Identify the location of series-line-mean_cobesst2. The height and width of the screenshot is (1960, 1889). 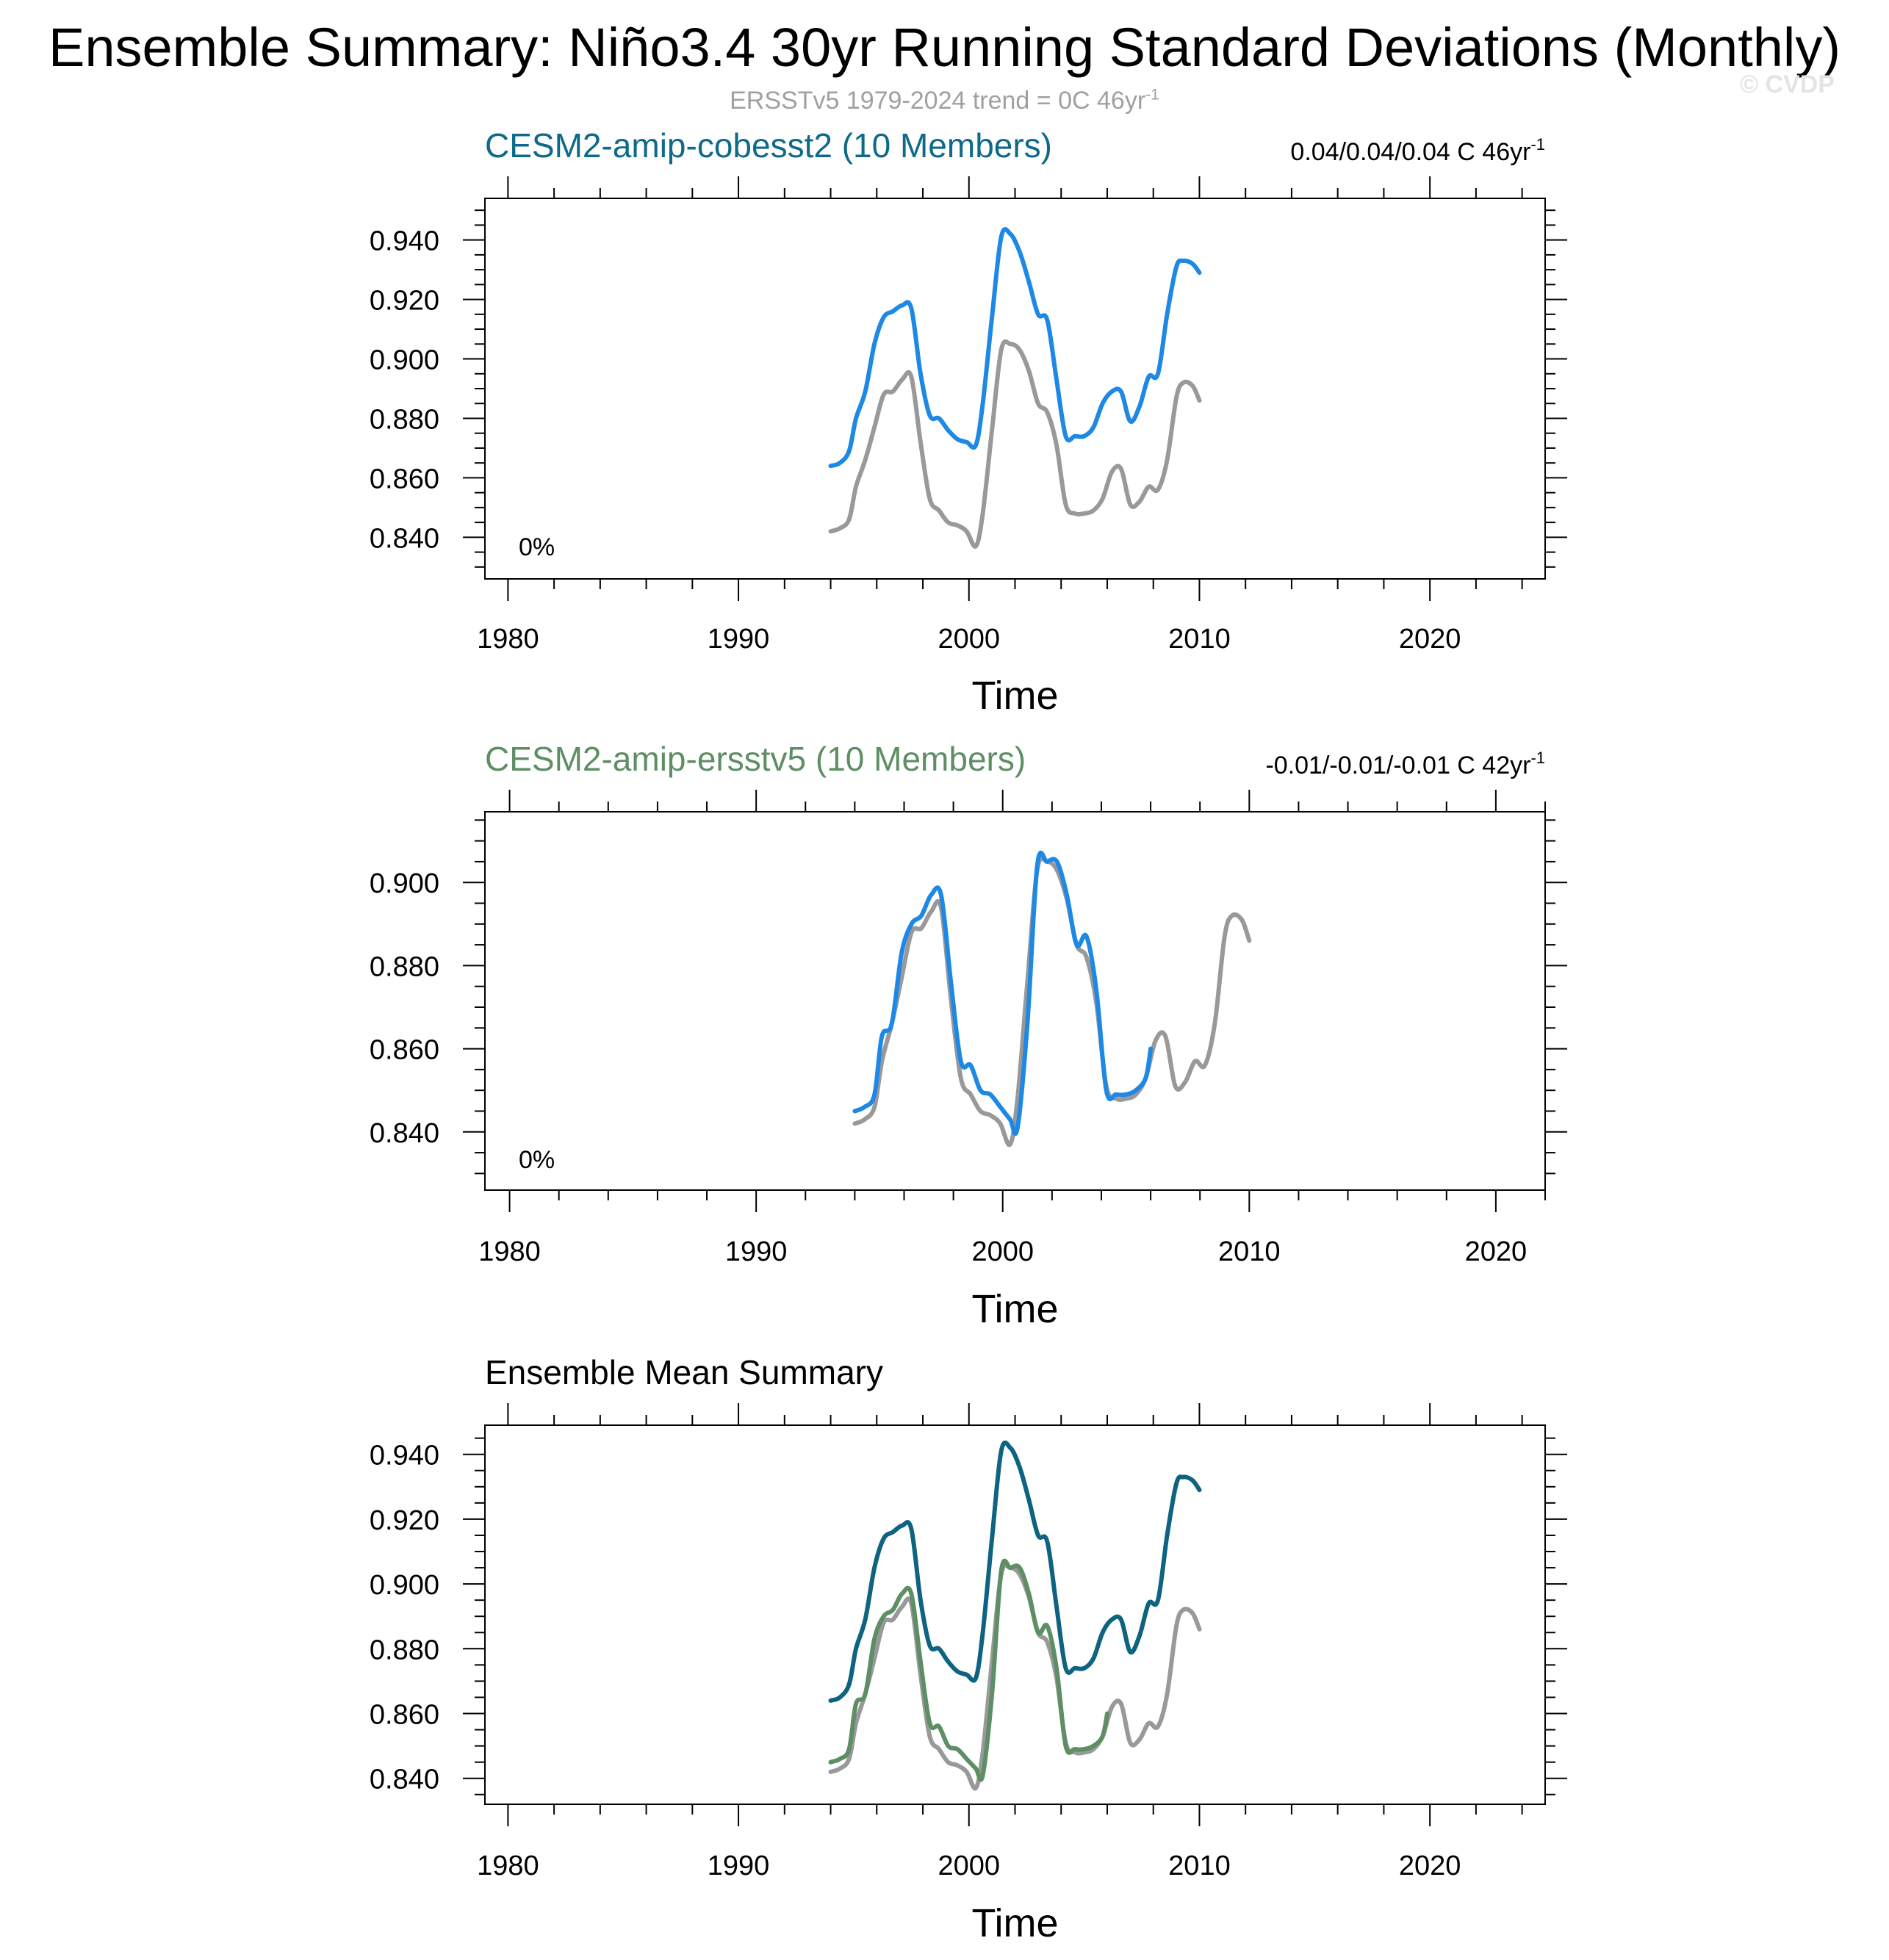
(1015, 1571).